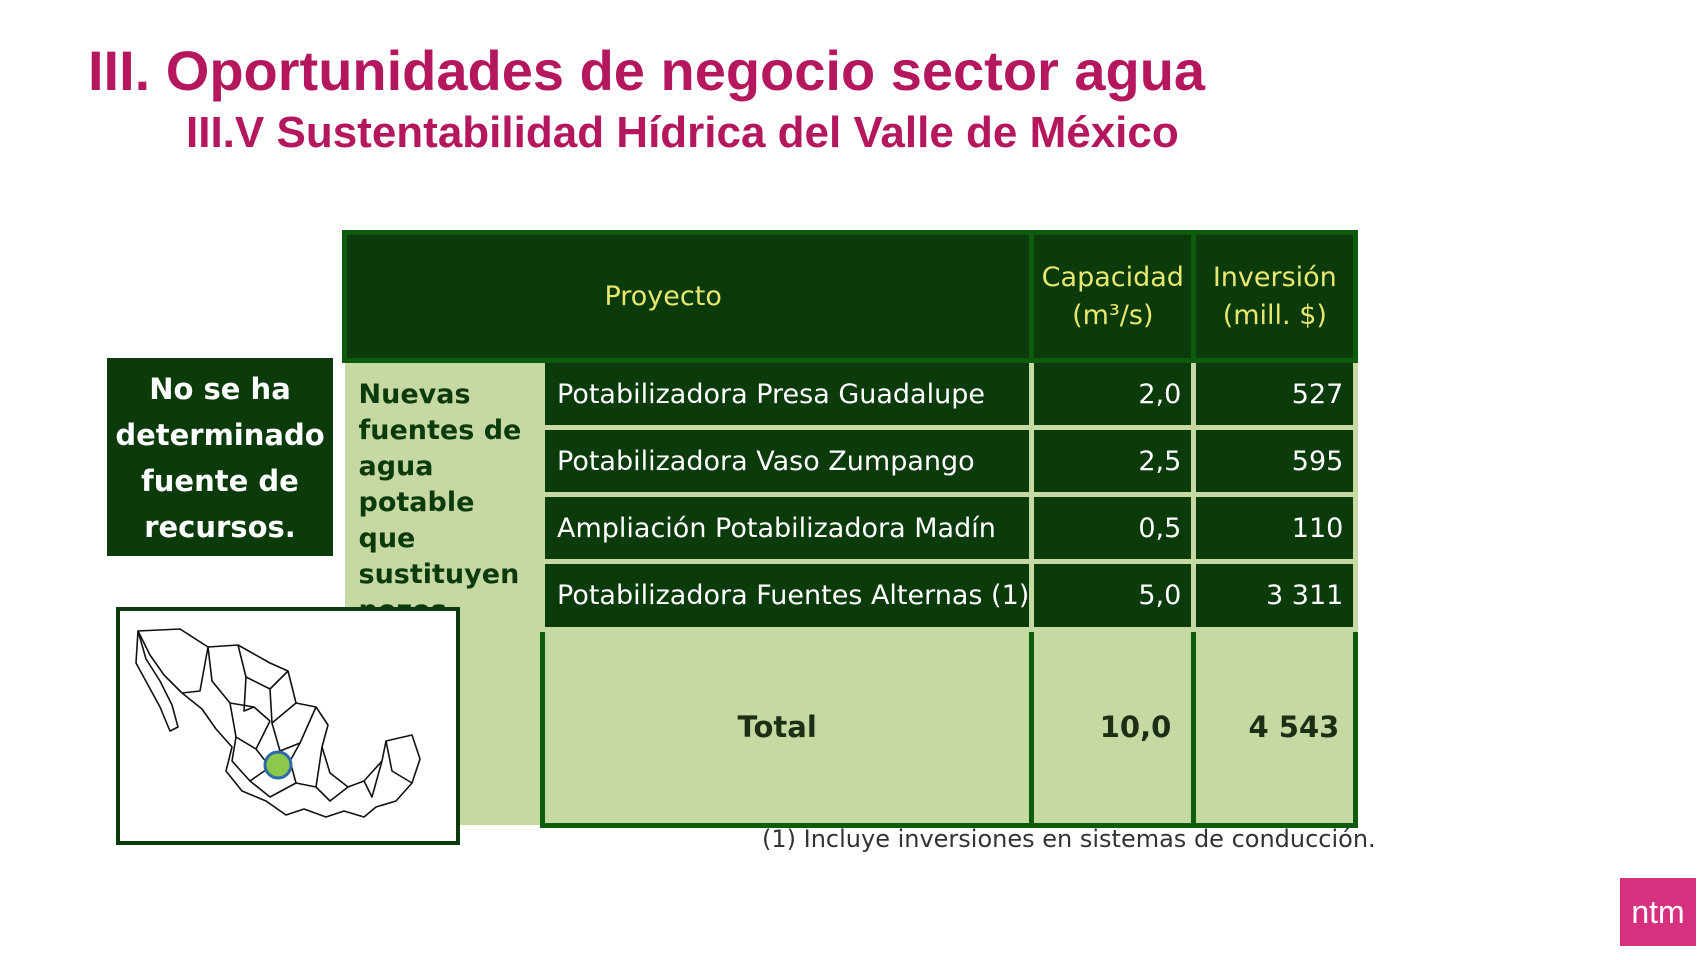  What do you see at coordinates (787, 394) in the screenshot?
I see `project-name: Potabilizadora Presa Guadalupe` at bounding box center [787, 394].